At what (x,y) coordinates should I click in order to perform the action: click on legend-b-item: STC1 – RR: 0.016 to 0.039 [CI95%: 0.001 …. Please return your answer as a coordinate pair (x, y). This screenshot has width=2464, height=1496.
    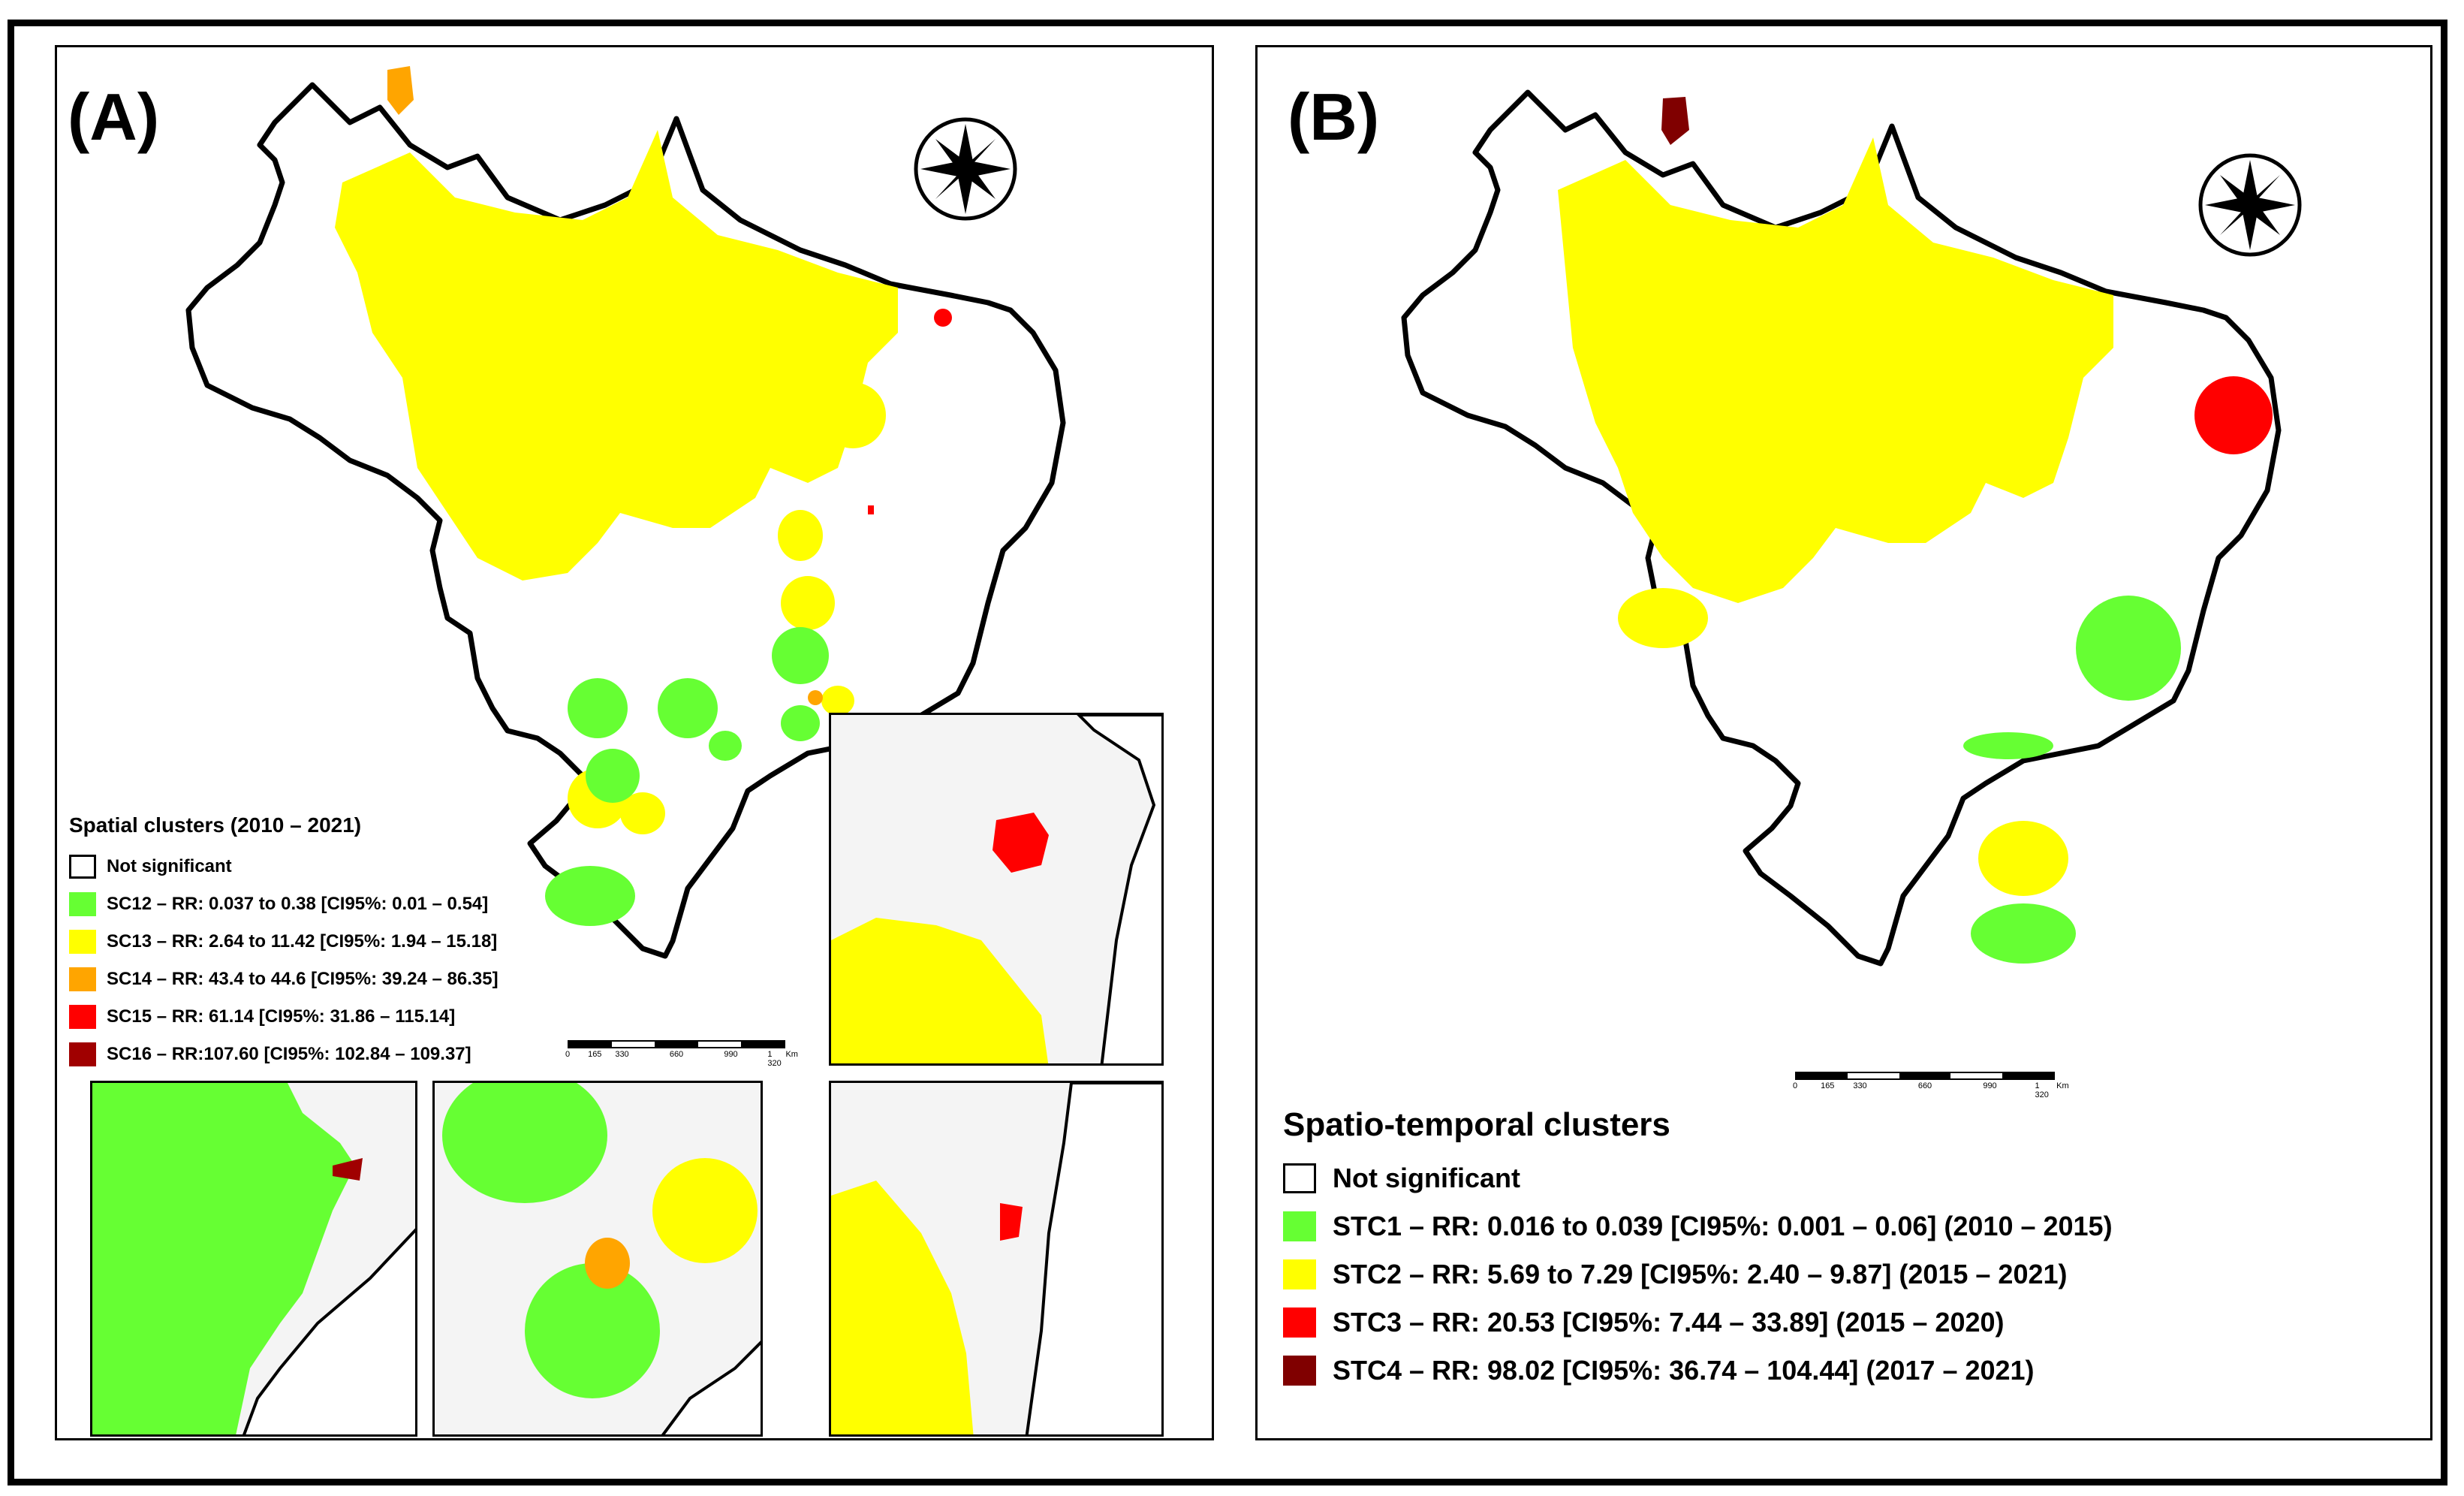
    Looking at the image, I should click on (1698, 1226).